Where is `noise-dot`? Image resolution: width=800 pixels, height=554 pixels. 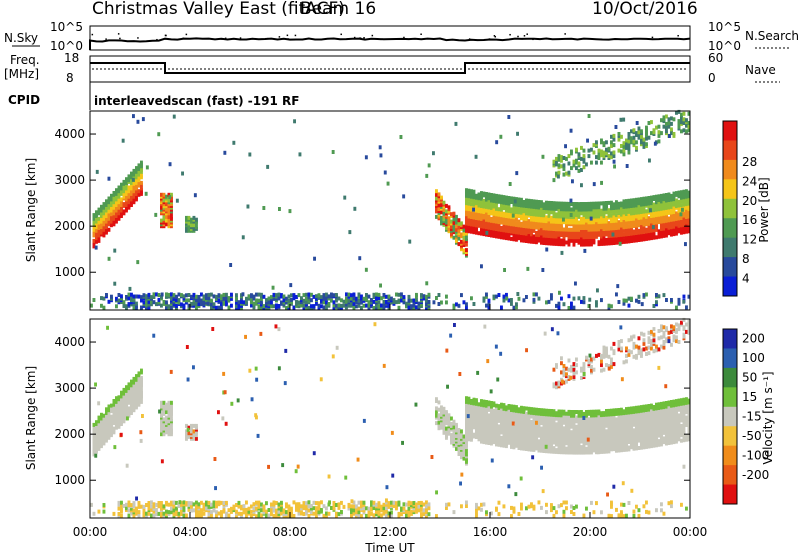
noise-dot is located at coordinates (354, 37).